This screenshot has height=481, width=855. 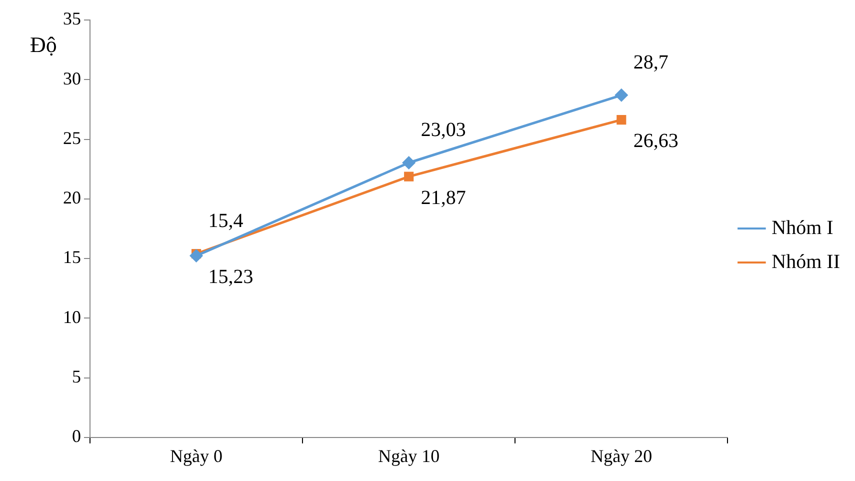 I want to click on y-tick-label: 5, so click(x=76, y=376).